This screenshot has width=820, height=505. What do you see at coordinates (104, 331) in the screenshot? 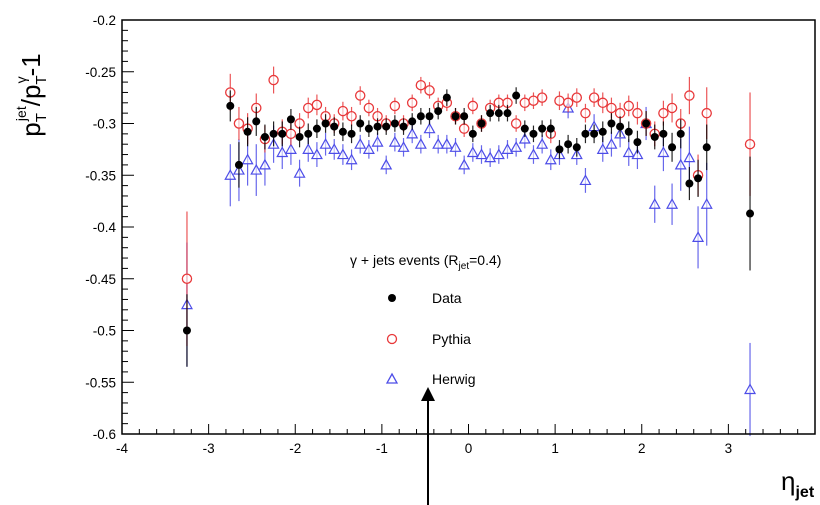
I see `y-tick-label: -0.5` at bounding box center [104, 331].